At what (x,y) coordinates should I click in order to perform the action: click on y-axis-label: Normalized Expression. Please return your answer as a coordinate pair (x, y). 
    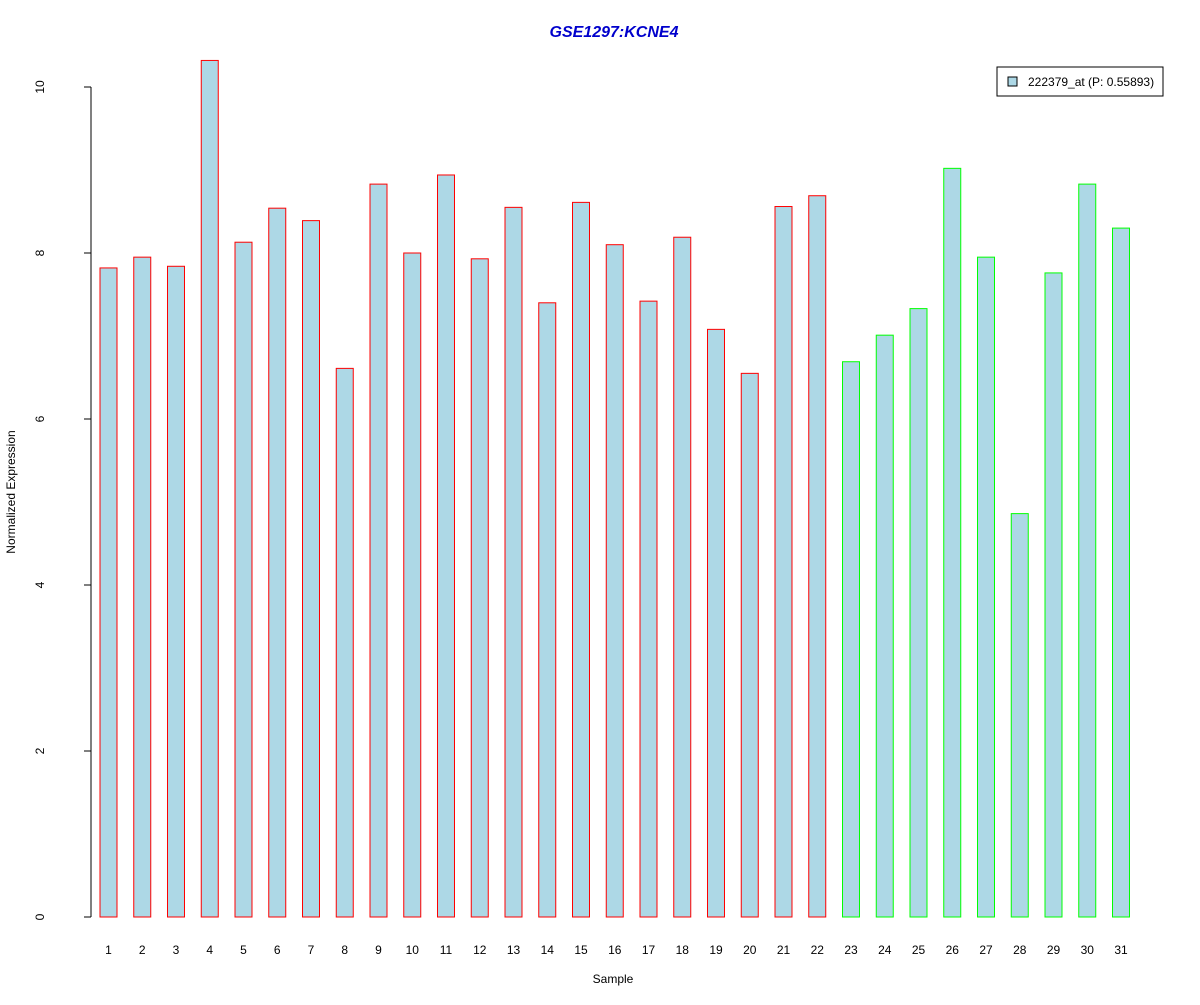
    Looking at the image, I should click on (11, 491).